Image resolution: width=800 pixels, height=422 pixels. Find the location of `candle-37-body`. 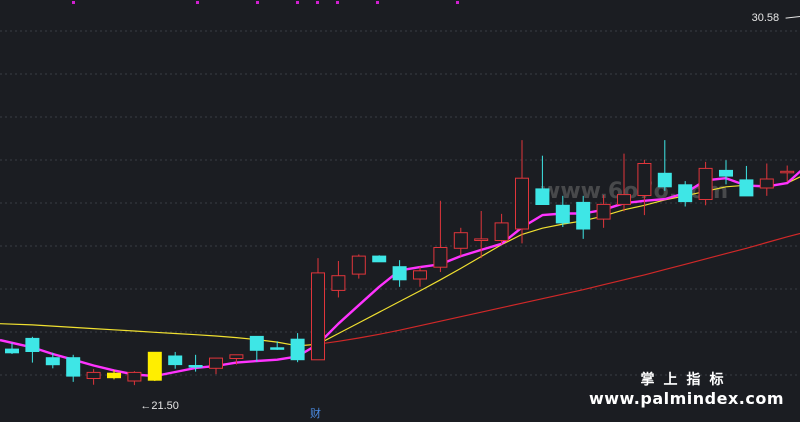

candle-37-body is located at coordinates (766, 183).